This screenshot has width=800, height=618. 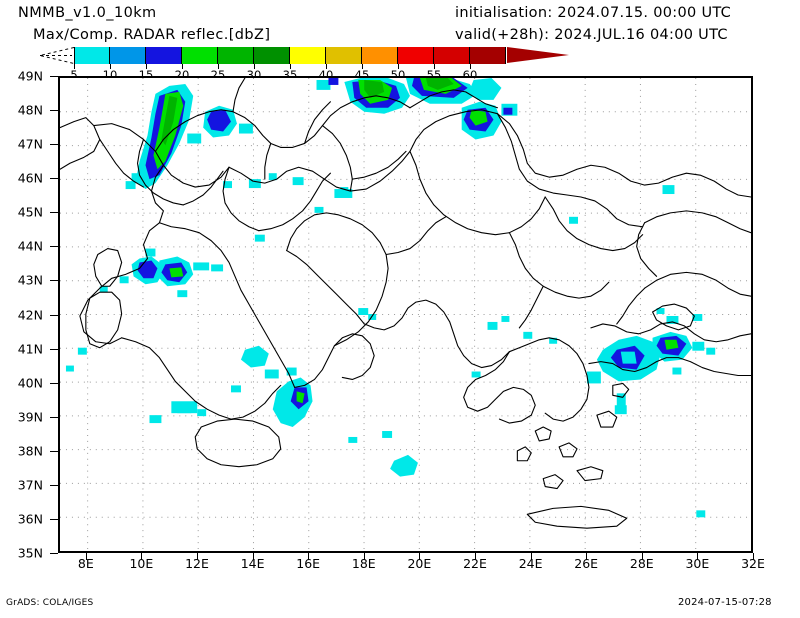 What do you see at coordinates (753, 563) in the screenshot?
I see `longitude-label: 32E` at bounding box center [753, 563].